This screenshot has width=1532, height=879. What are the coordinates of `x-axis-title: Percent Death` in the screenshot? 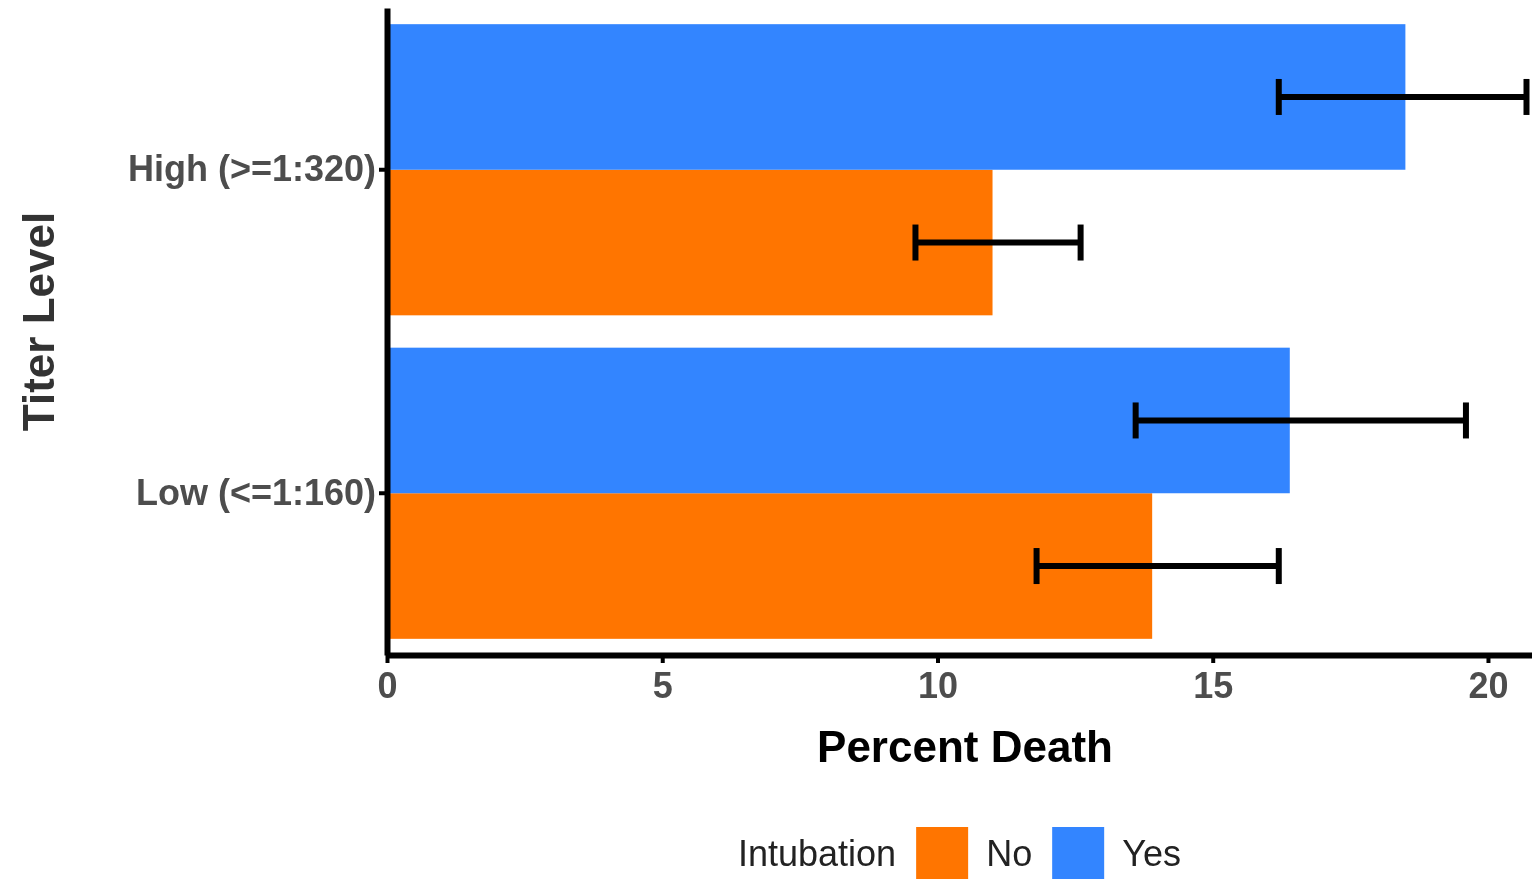 It's located at (965, 746).